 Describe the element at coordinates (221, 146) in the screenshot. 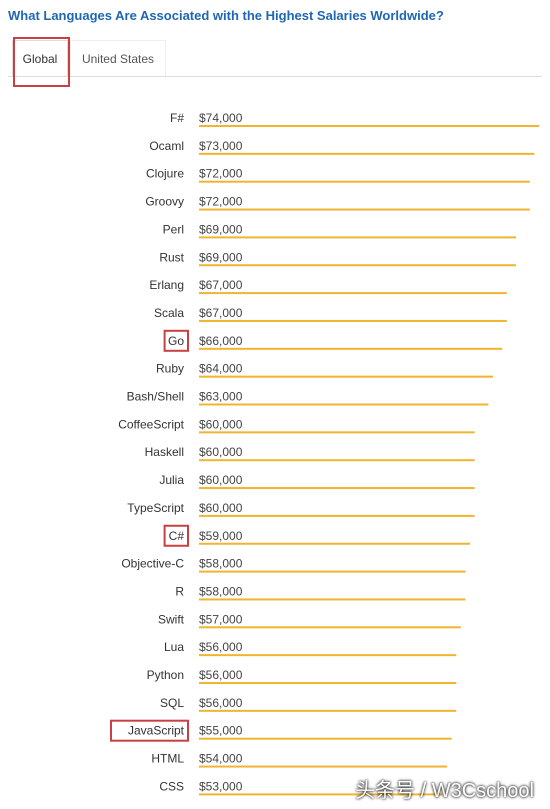

I see `value-label: $73,000` at that location.